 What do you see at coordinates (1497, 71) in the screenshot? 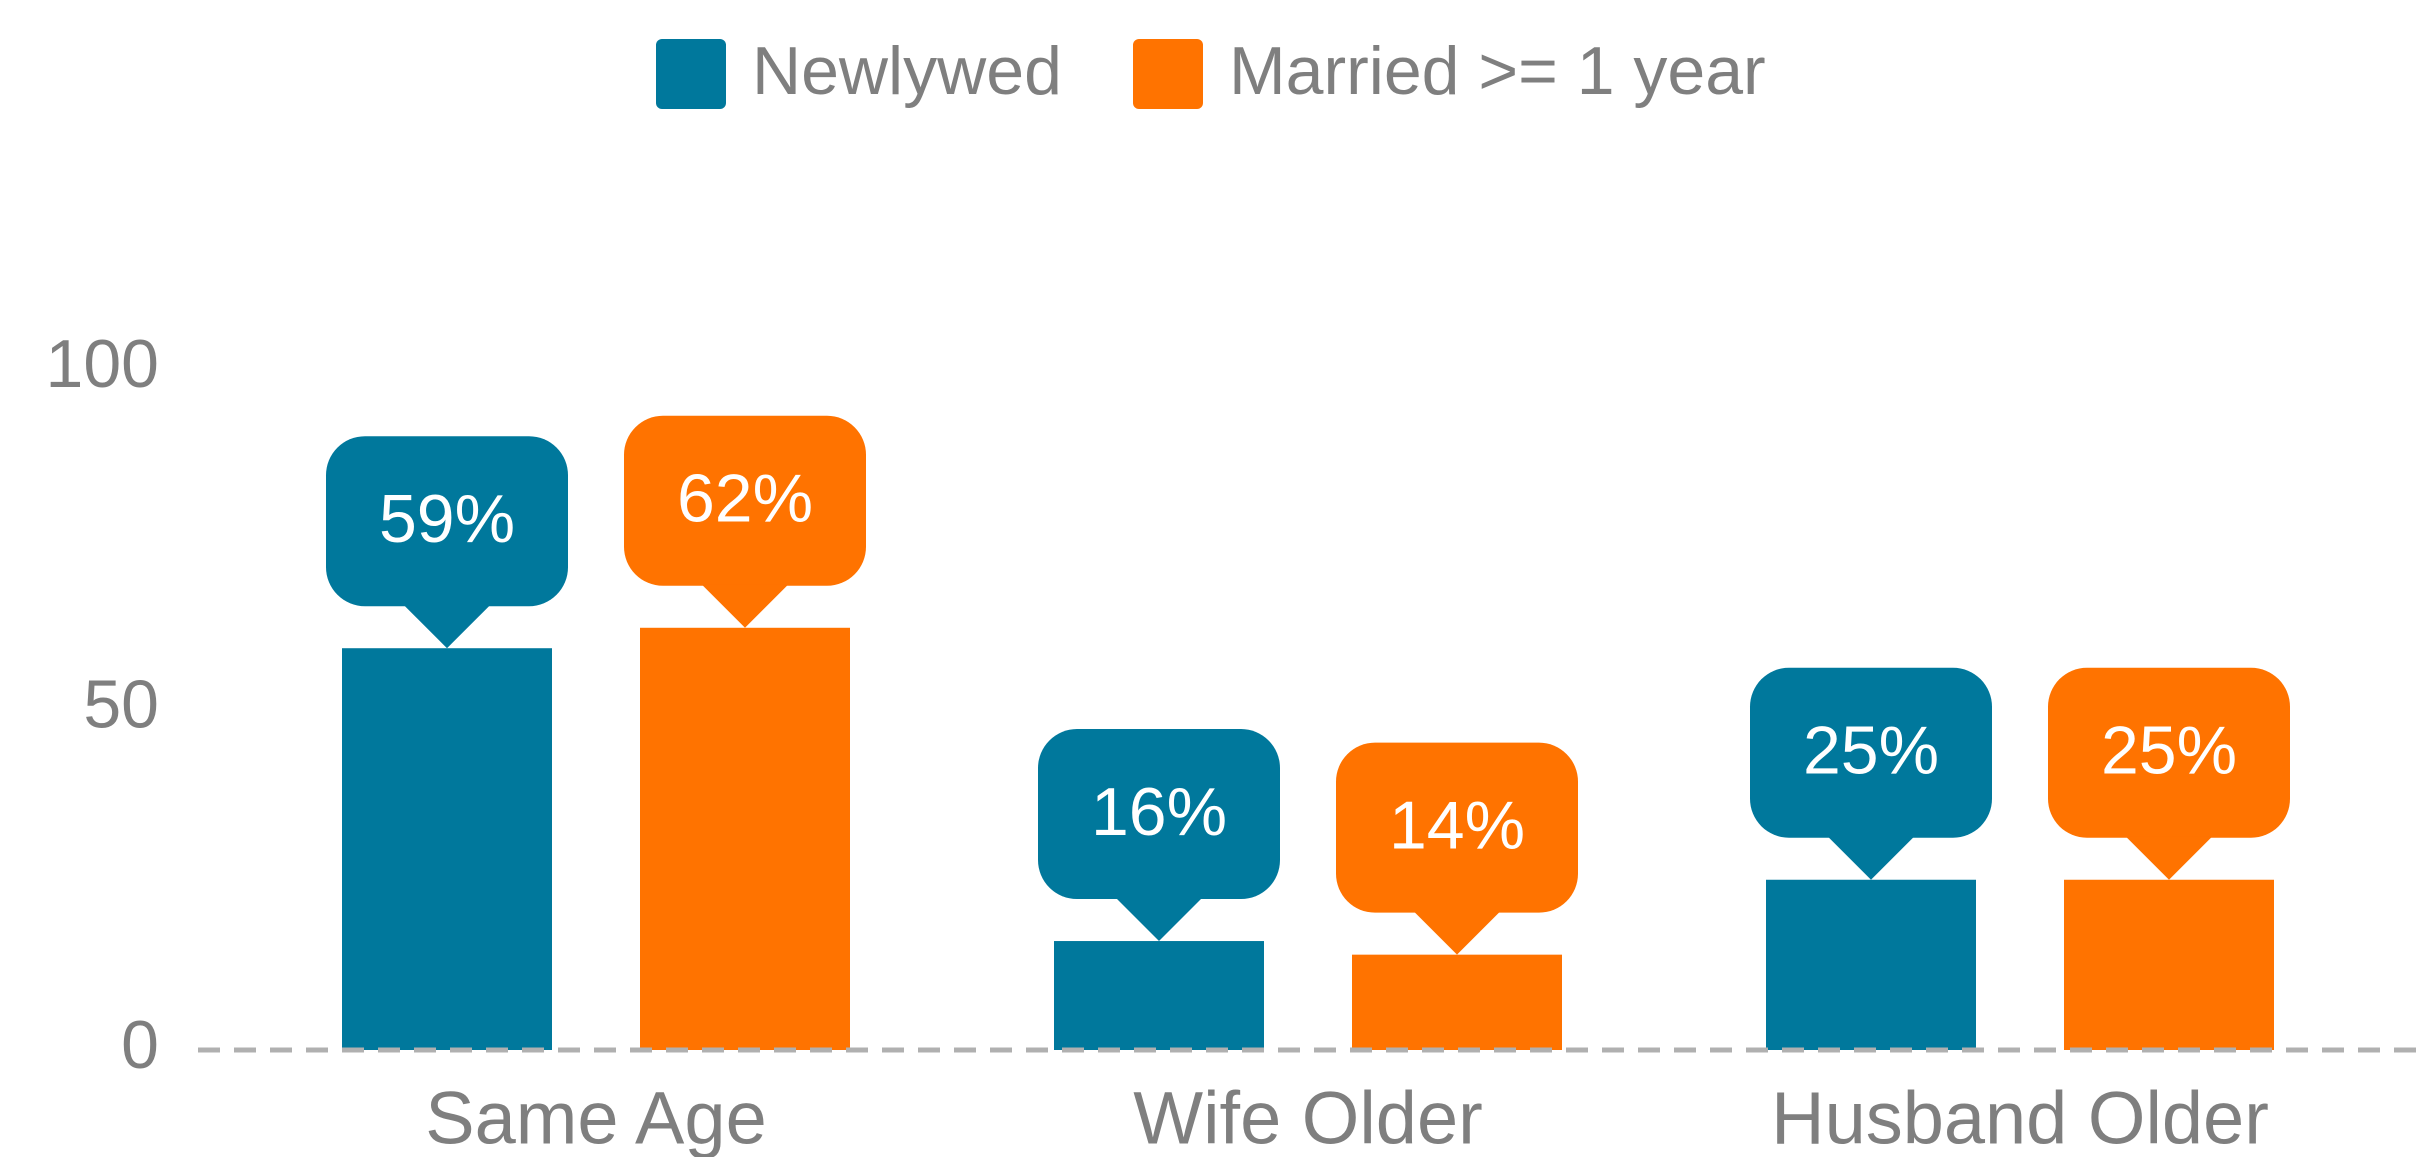
I see `legend-label: Married >= 1 year` at bounding box center [1497, 71].